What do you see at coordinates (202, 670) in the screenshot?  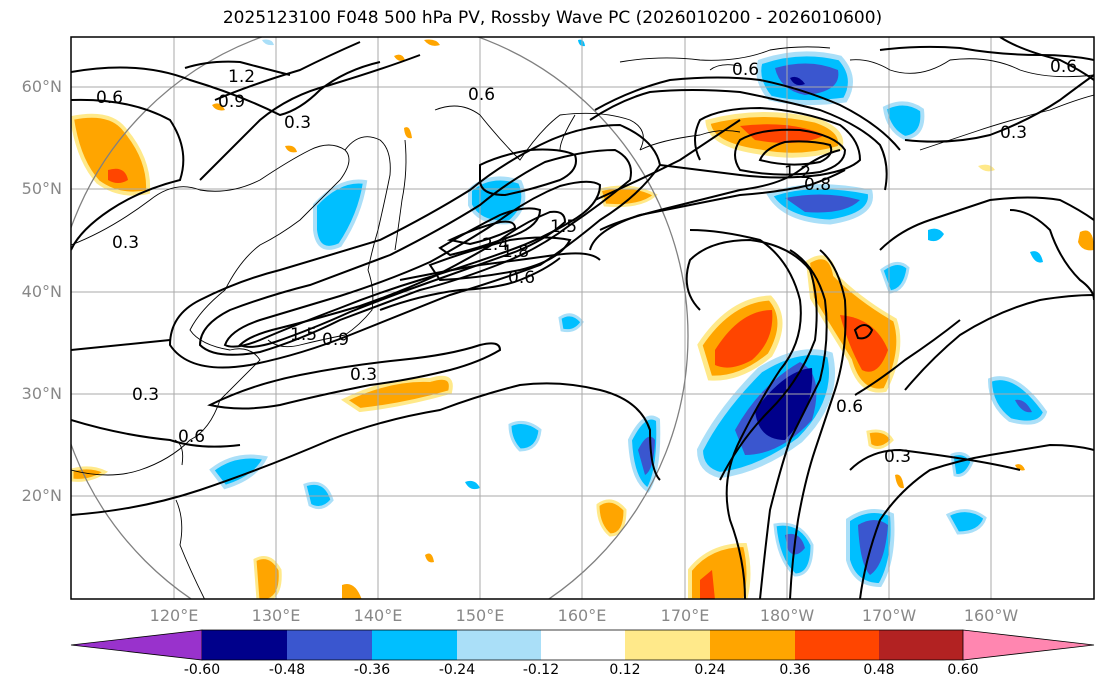 I see `colorbar-label: -0.60` at bounding box center [202, 670].